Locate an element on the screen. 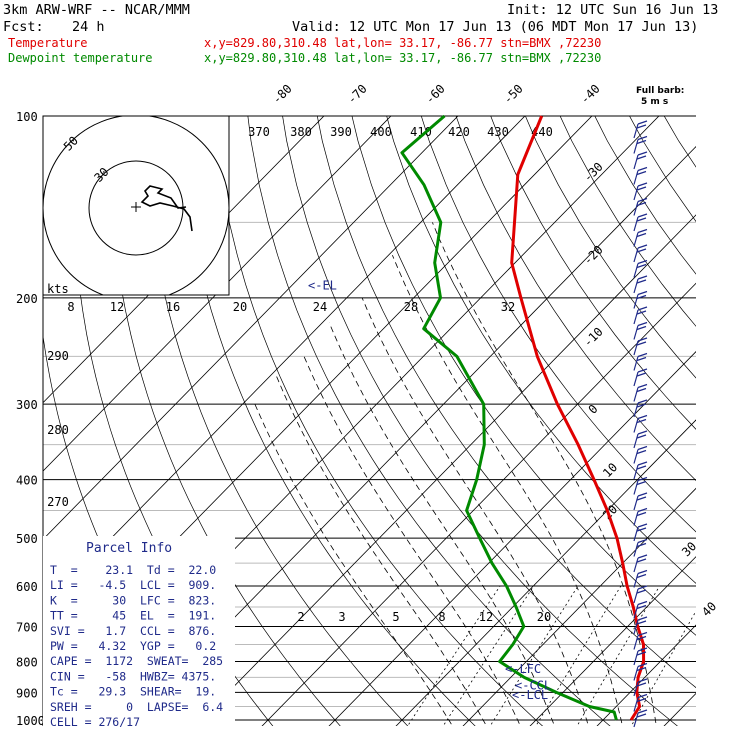 This screenshot has width=740, height=740. theta-label: 400 is located at coordinates (381, 132).